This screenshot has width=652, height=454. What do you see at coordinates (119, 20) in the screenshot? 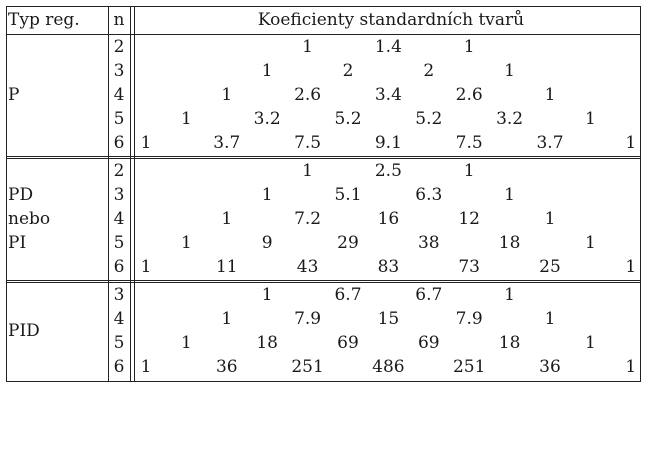
I see `header-n: n` at bounding box center [119, 20].